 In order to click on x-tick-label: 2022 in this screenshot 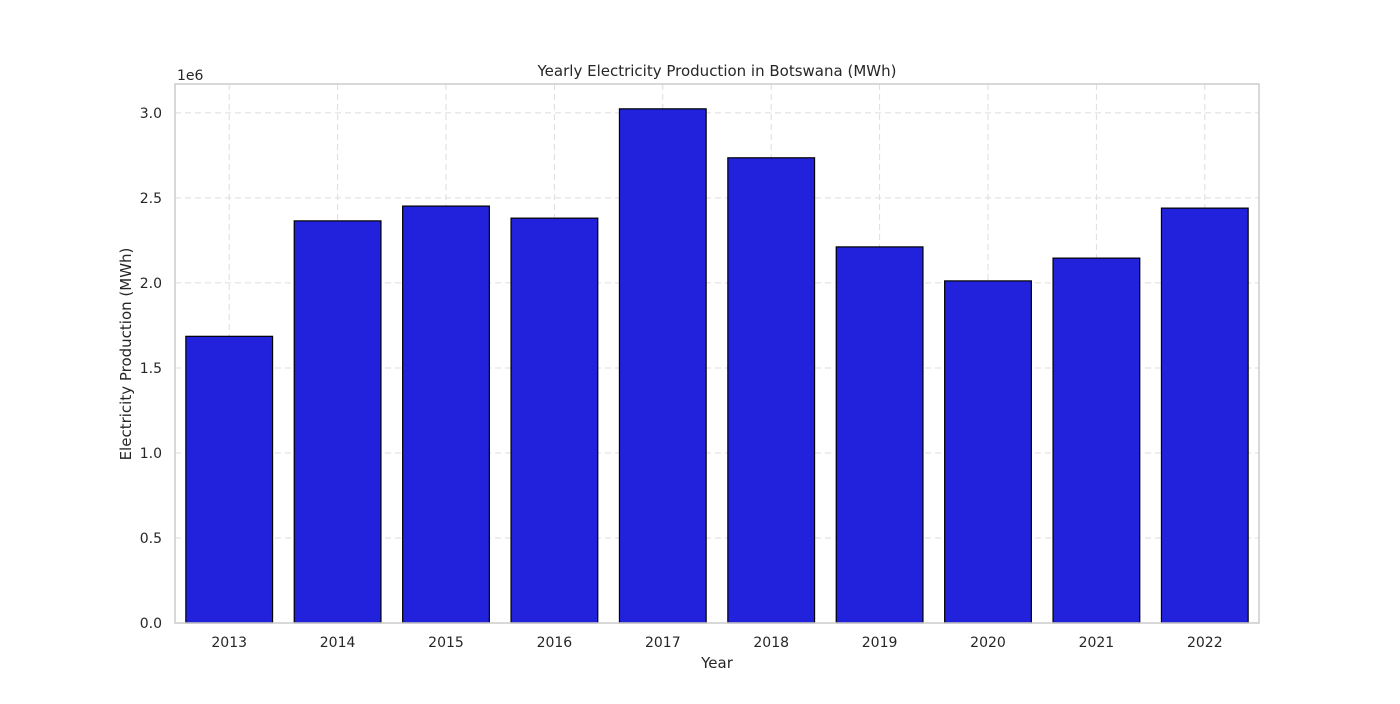, I will do `click(1205, 643)`.